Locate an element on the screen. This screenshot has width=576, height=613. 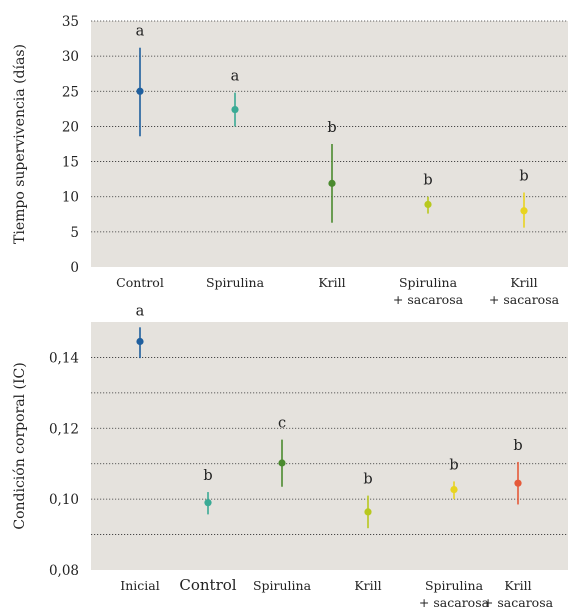
y-tick-label: 0,10 is located at coordinates (64, 500).